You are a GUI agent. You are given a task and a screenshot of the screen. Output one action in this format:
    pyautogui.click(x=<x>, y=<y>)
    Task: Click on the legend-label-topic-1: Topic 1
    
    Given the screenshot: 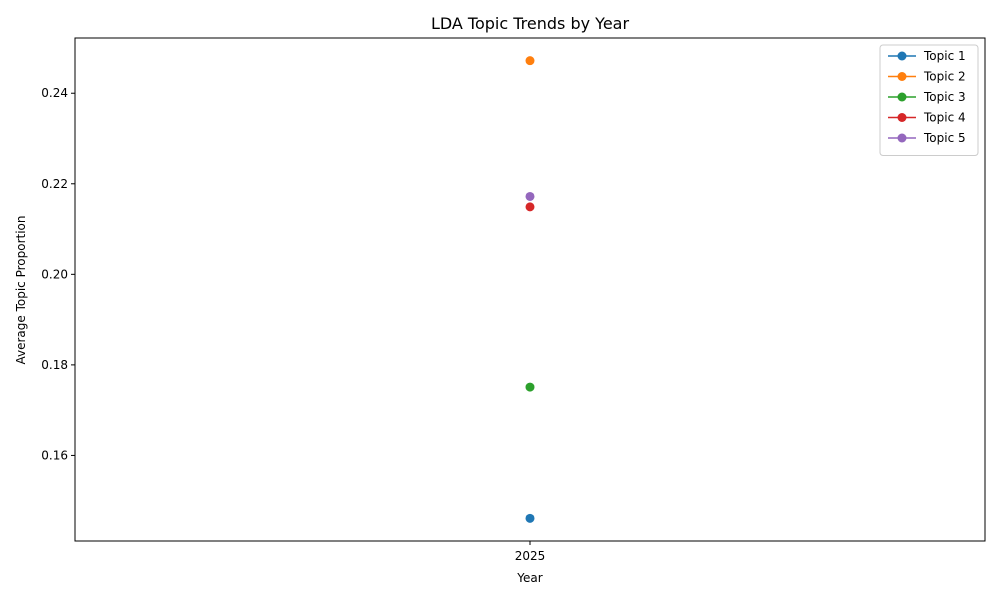 What is the action you would take?
    pyautogui.click(x=944, y=56)
    